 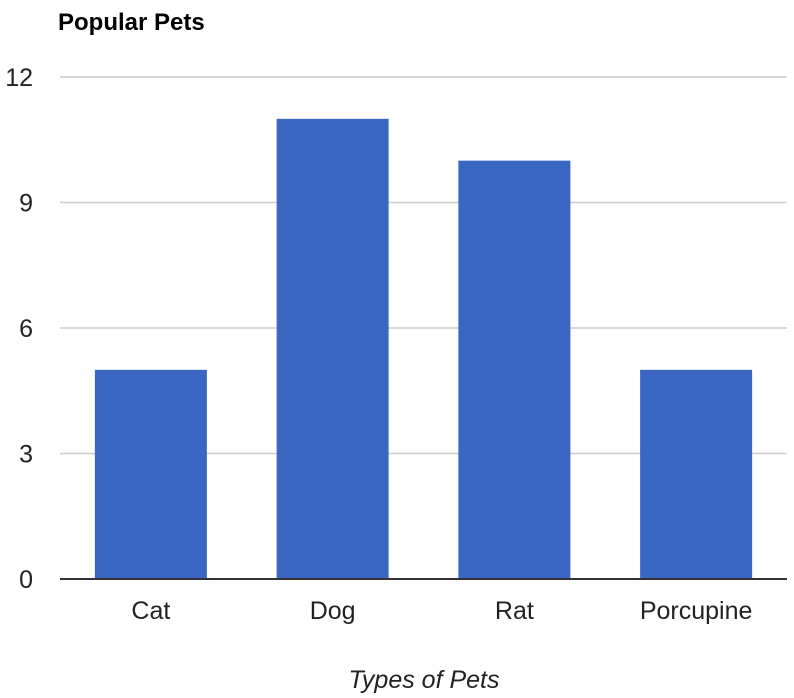 I want to click on y-tick-label: 3, so click(x=26, y=455).